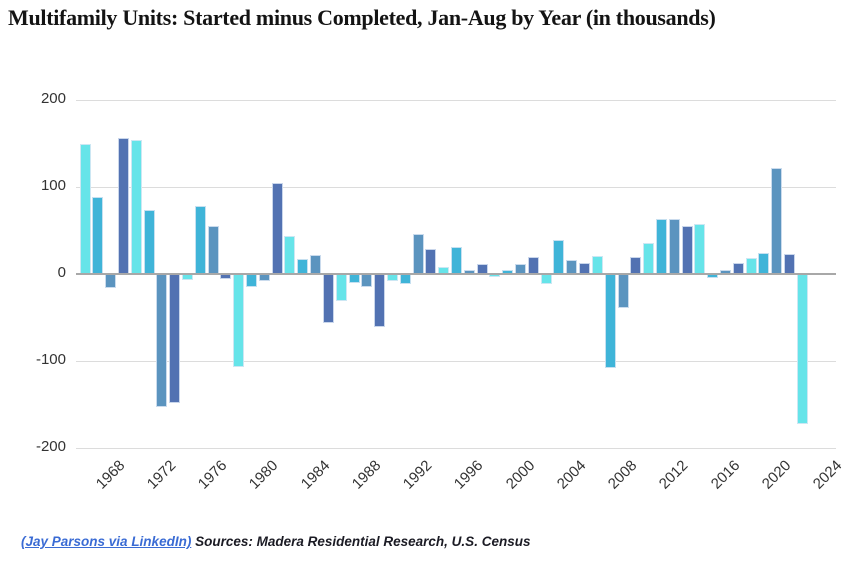  I want to click on bar-1992, so click(392, 277).